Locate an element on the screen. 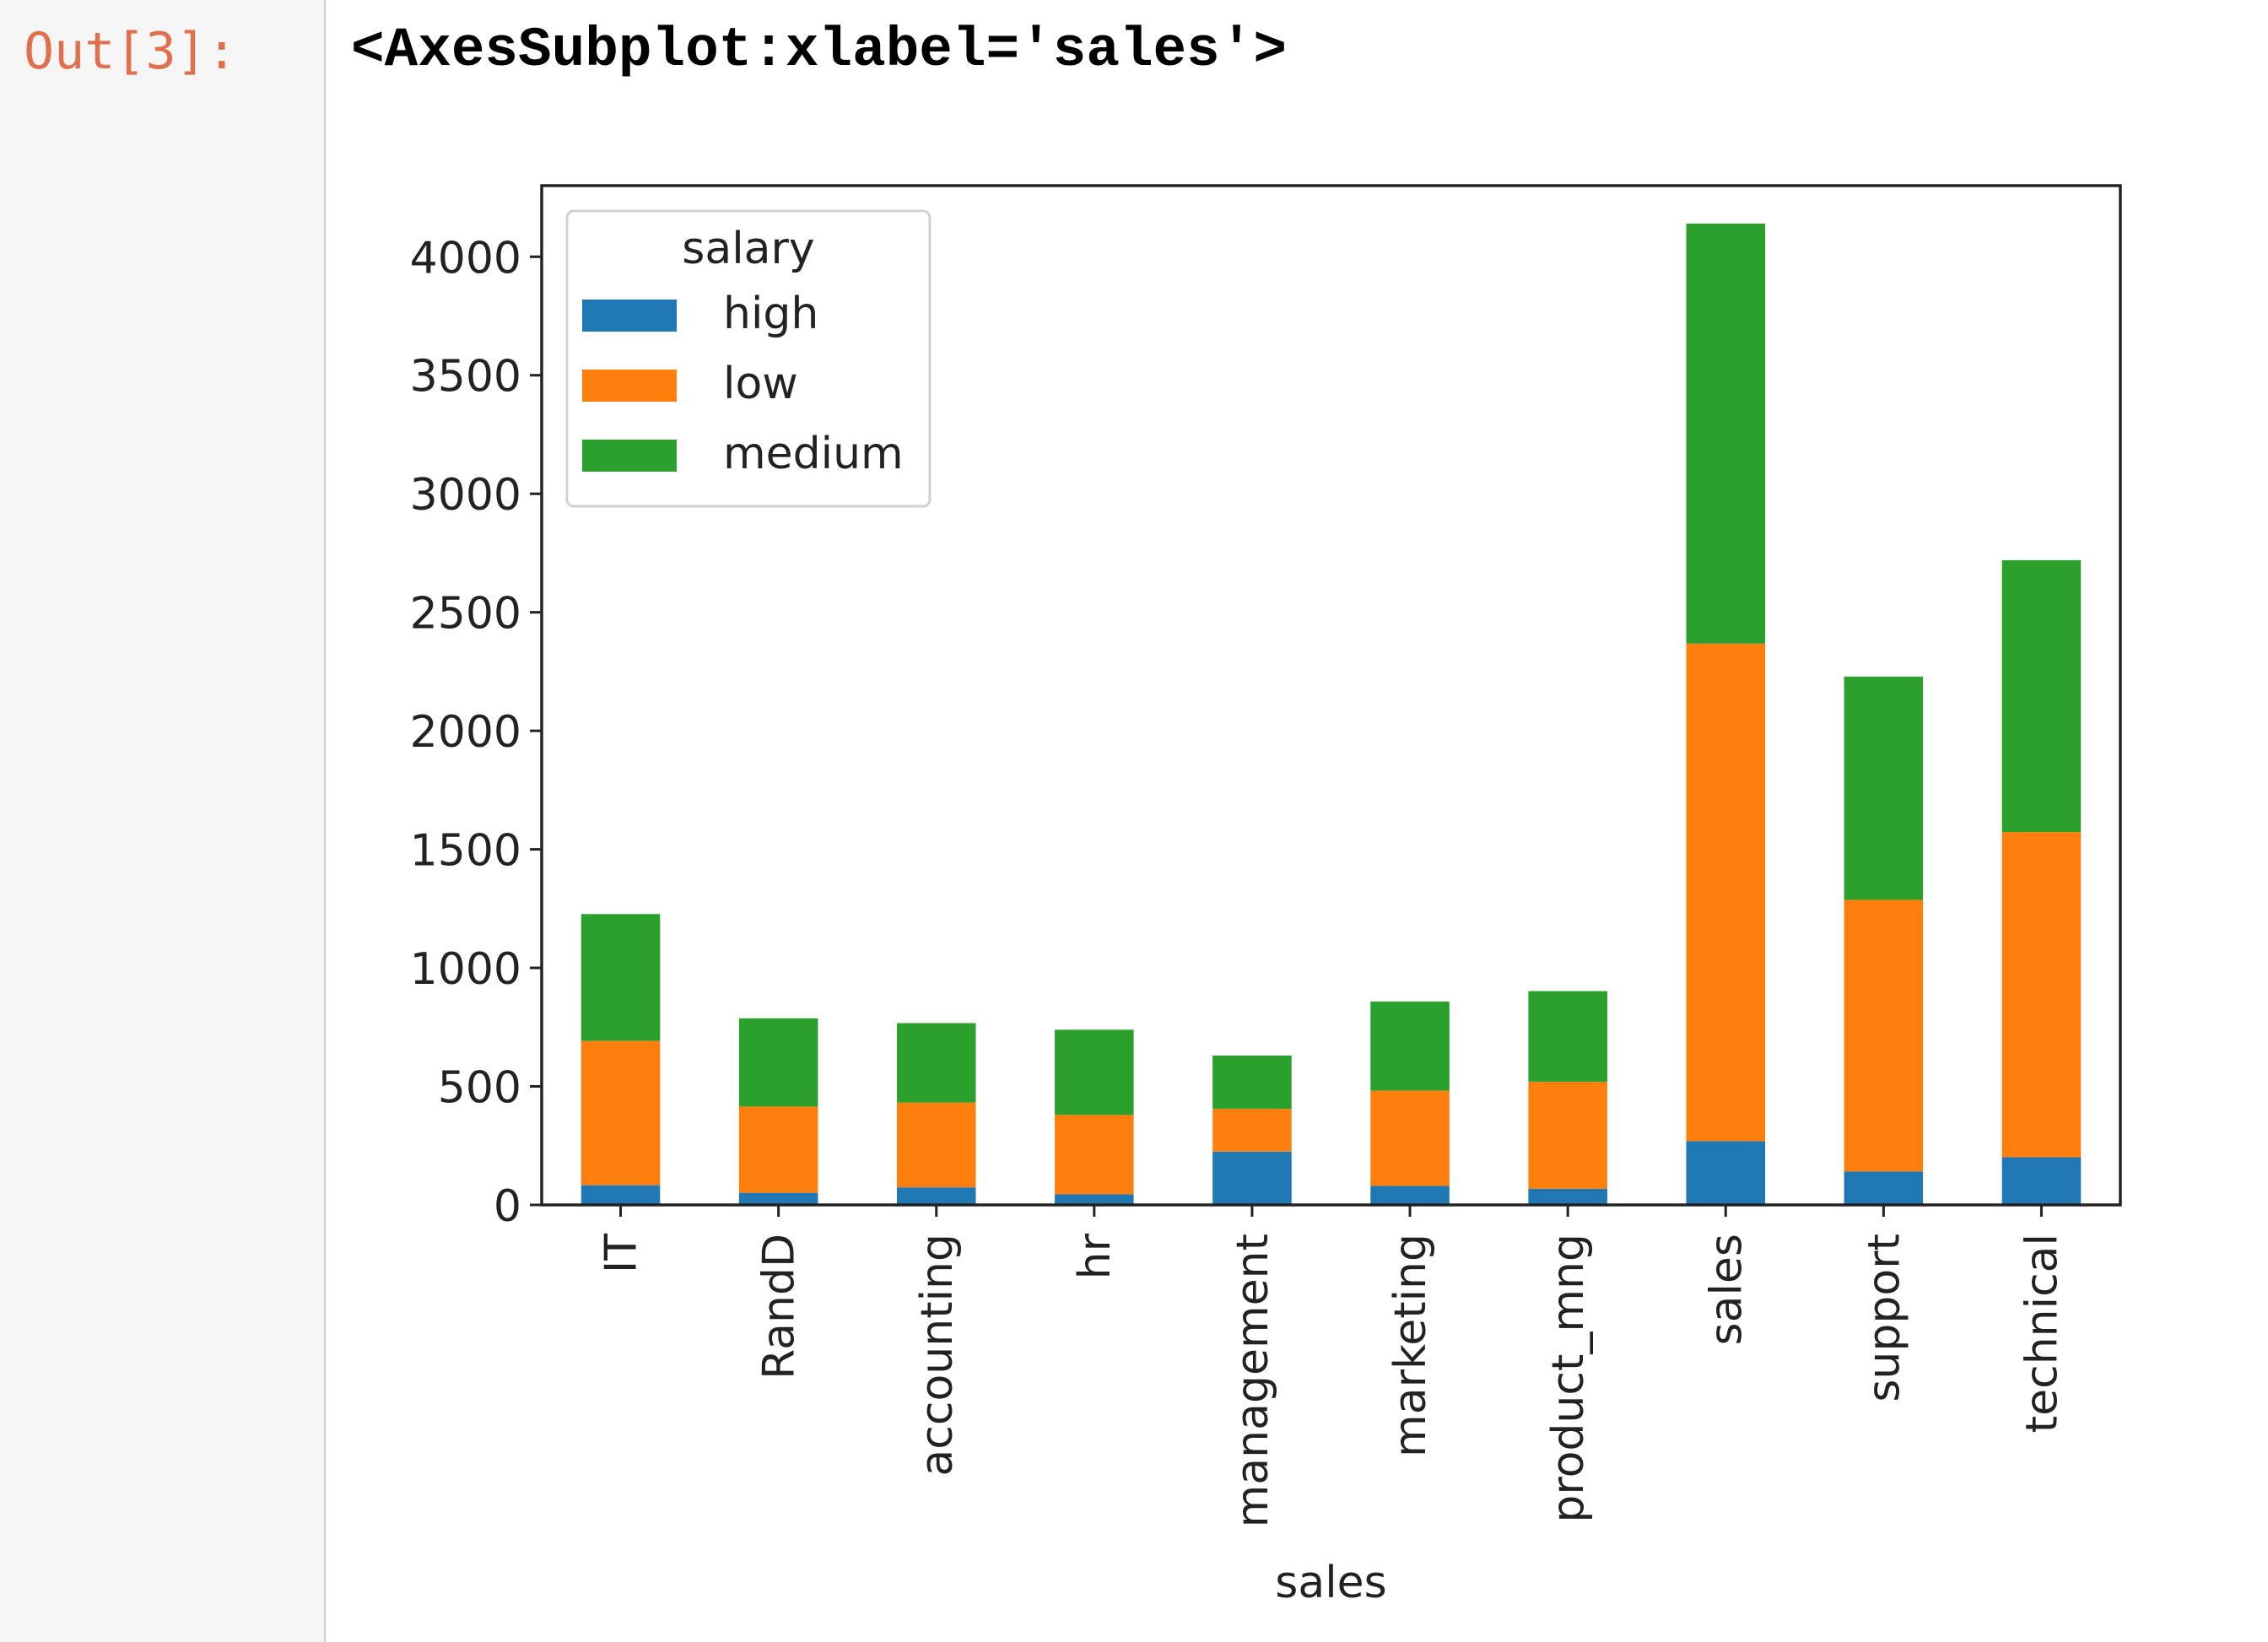 This screenshot has height=1642, width=2268. bar-medium-management is located at coordinates (1252, 1083).